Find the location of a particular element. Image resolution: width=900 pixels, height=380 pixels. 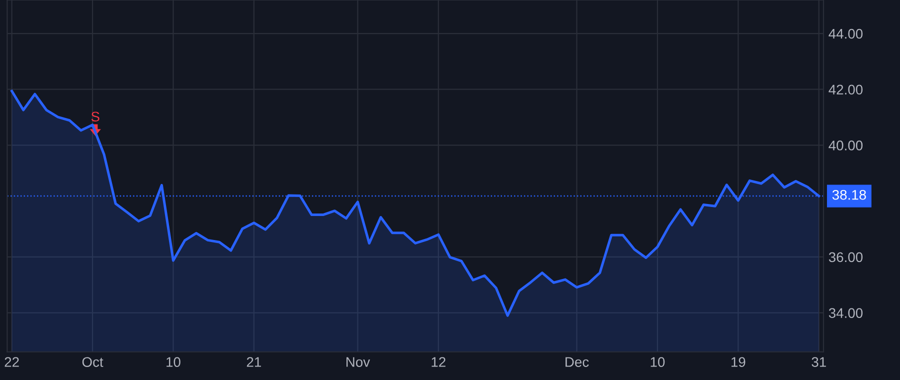

x-tick-label: Dec is located at coordinates (577, 362).